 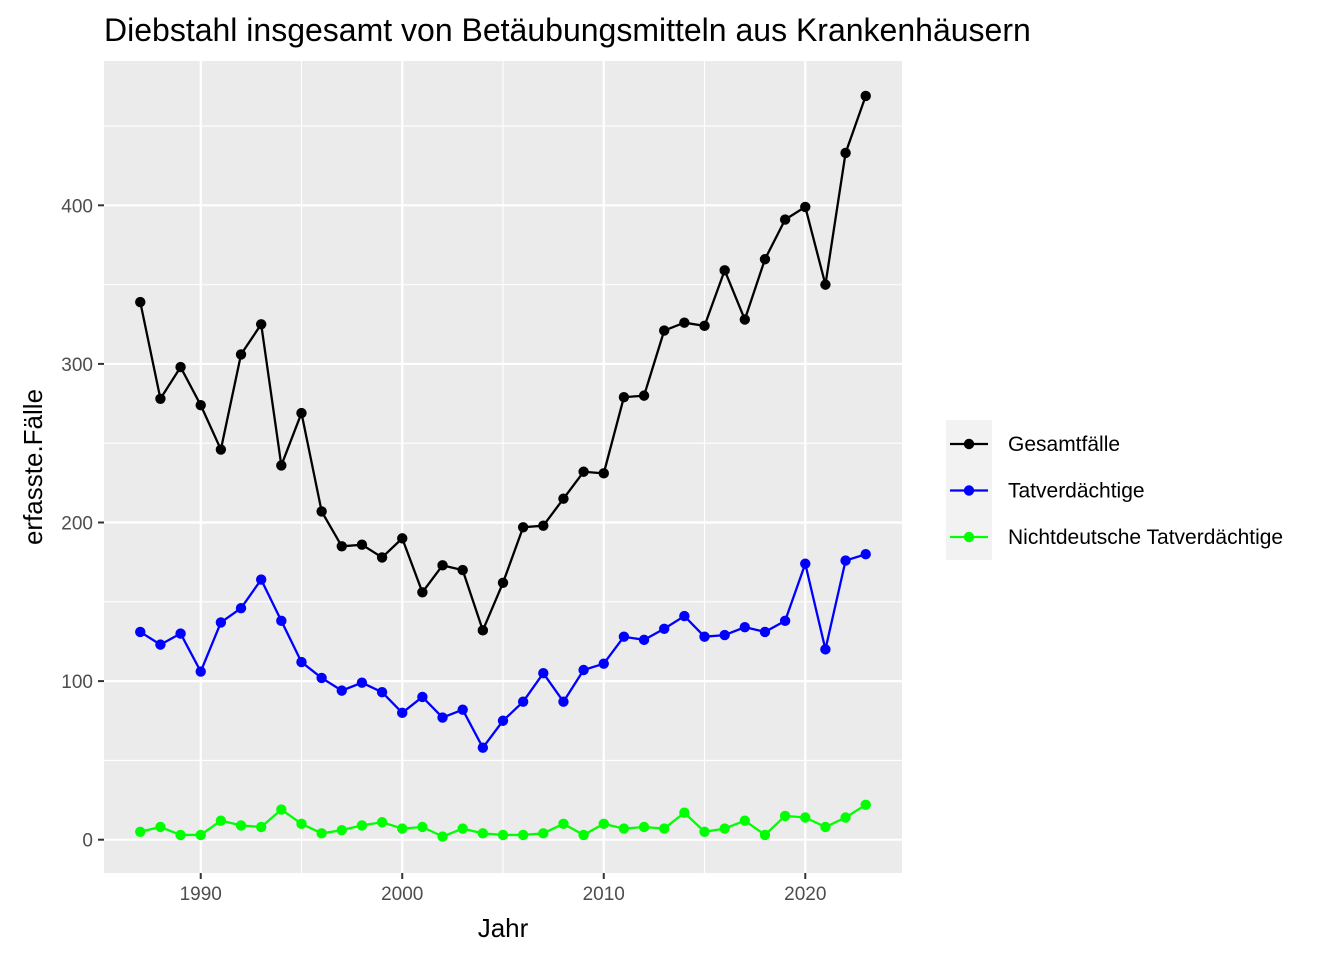 What do you see at coordinates (33, 467) in the screenshot?
I see `y-axis-title: erfasste.Fälle` at bounding box center [33, 467].